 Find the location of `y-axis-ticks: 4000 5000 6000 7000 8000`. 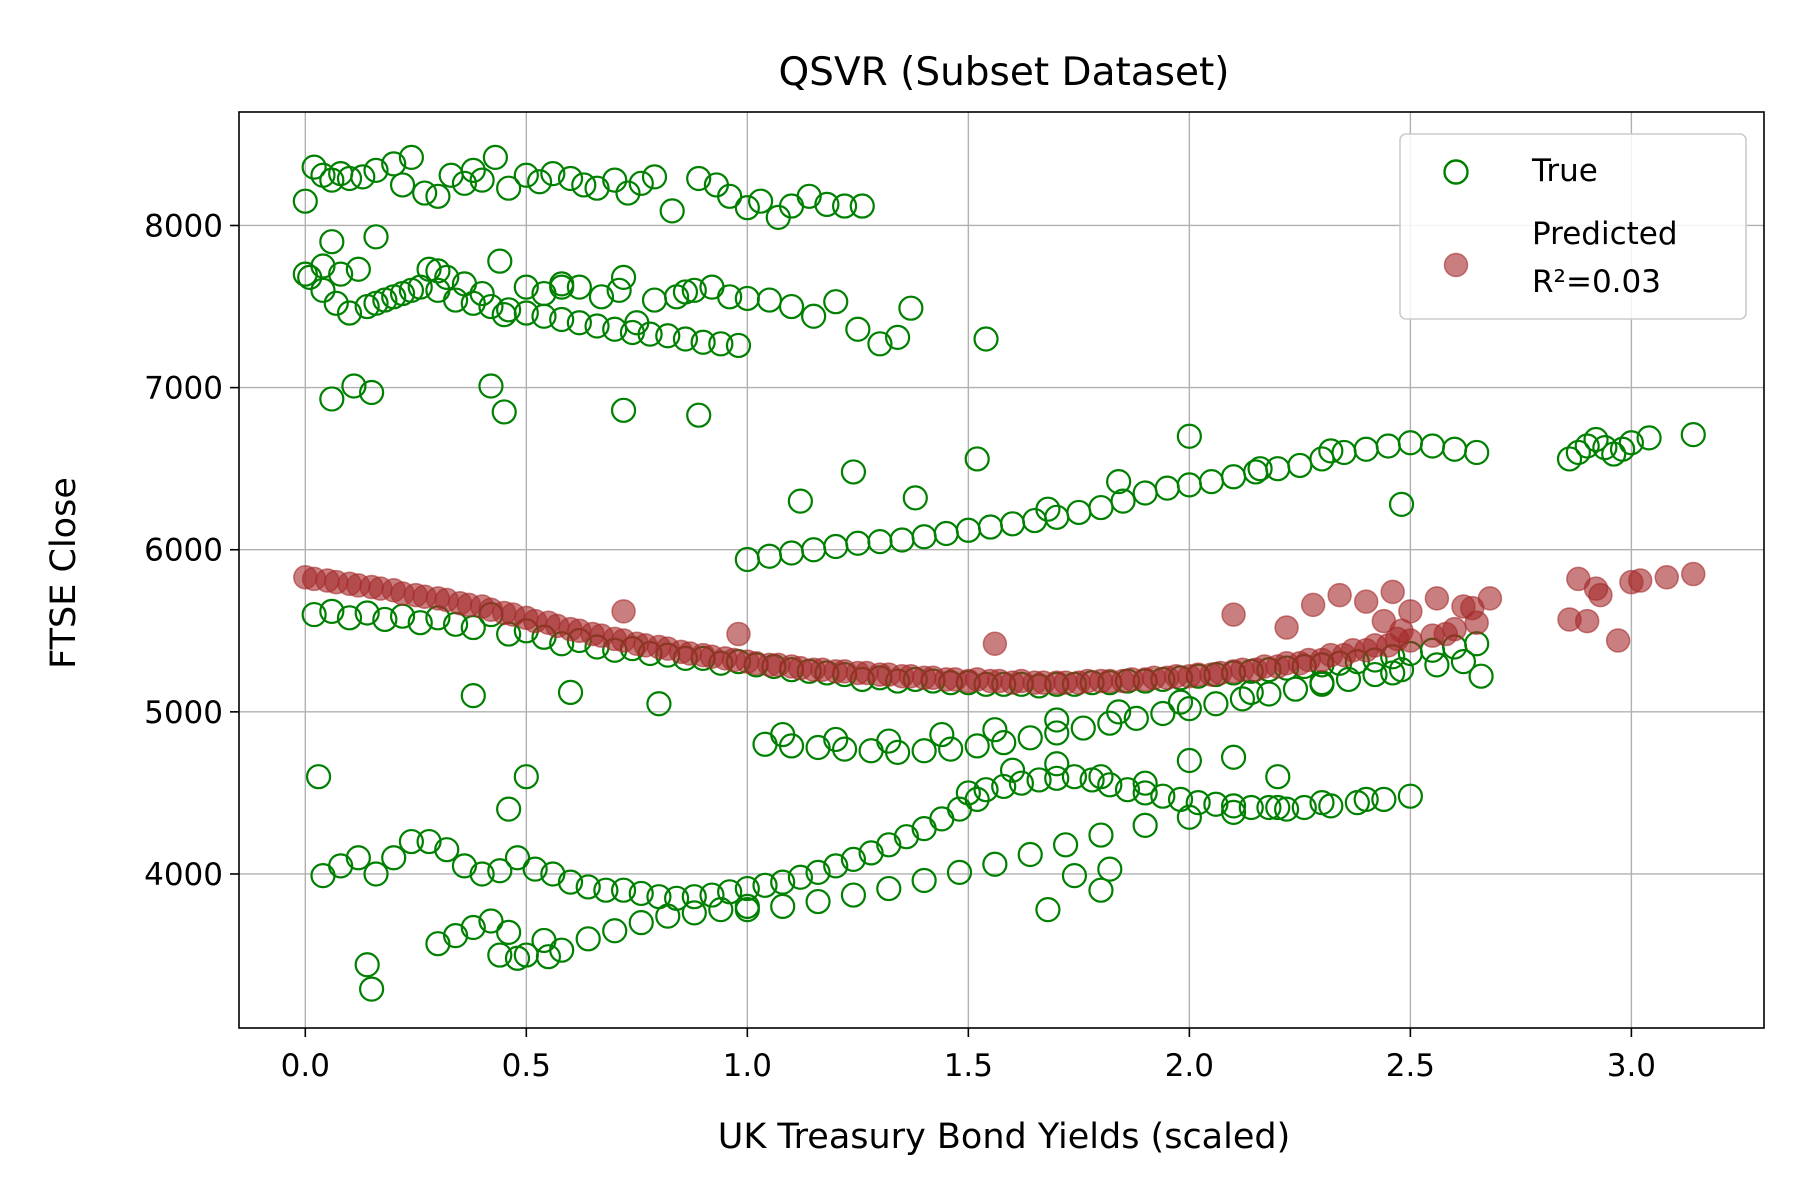

y-axis-ticks: 4000 5000 6000 7000 8000 is located at coordinates (191, 550).